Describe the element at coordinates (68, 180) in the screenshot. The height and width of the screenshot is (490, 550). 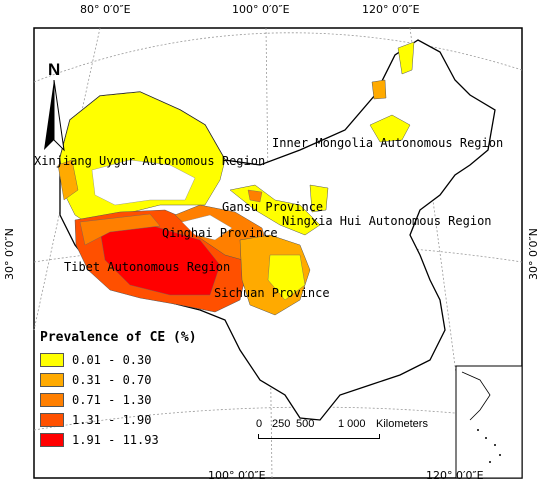
I see `region-xinjiang-west` at that location.